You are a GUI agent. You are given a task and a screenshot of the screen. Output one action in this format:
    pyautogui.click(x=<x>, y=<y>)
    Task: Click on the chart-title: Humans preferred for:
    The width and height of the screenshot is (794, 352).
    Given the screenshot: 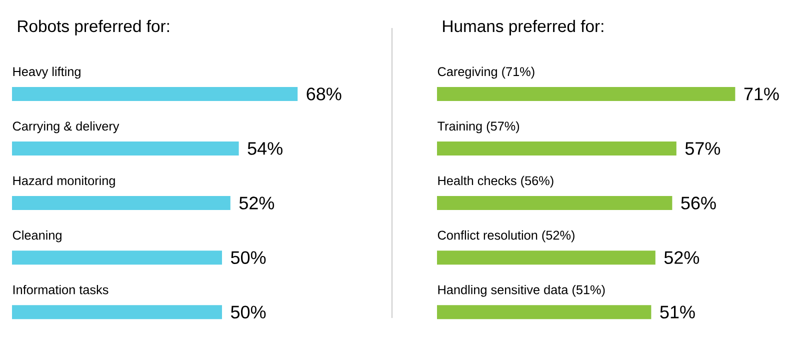 What is the action you would take?
    pyautogui.click(x=523, y=28)
    